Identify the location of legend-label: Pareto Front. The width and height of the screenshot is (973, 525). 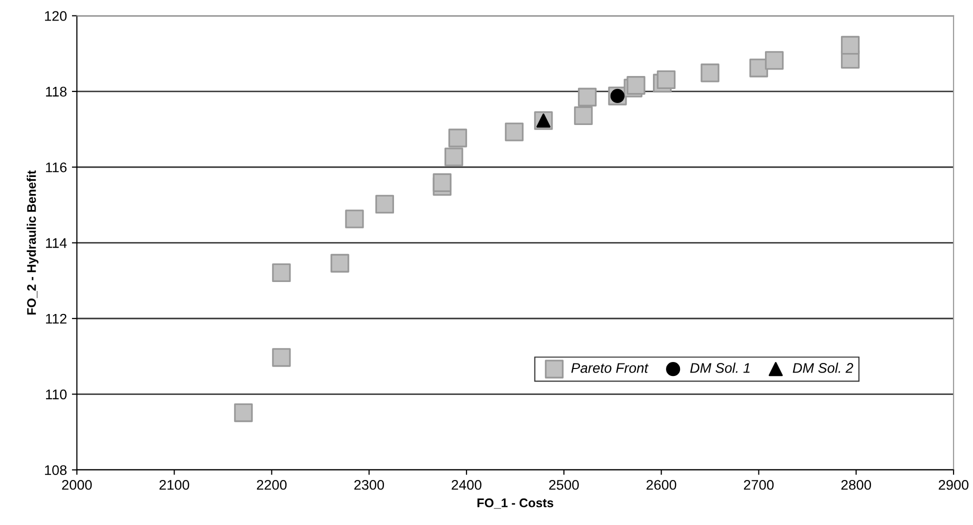
(610, 368).